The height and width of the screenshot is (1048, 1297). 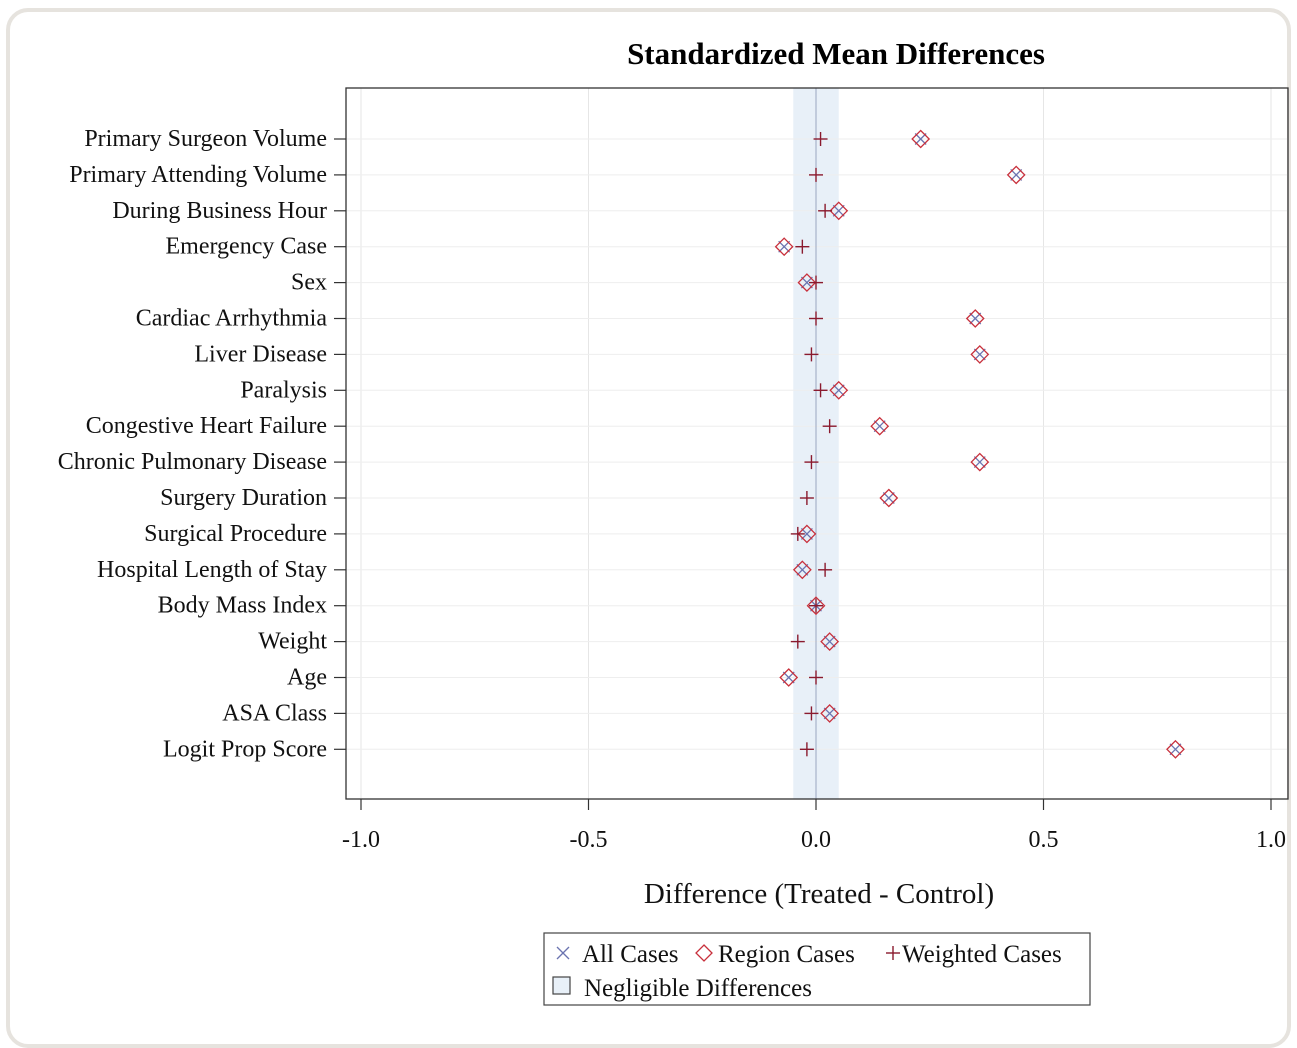 I want to click on legend-label-all-cases: All Cases, so click(x=630, y=954).